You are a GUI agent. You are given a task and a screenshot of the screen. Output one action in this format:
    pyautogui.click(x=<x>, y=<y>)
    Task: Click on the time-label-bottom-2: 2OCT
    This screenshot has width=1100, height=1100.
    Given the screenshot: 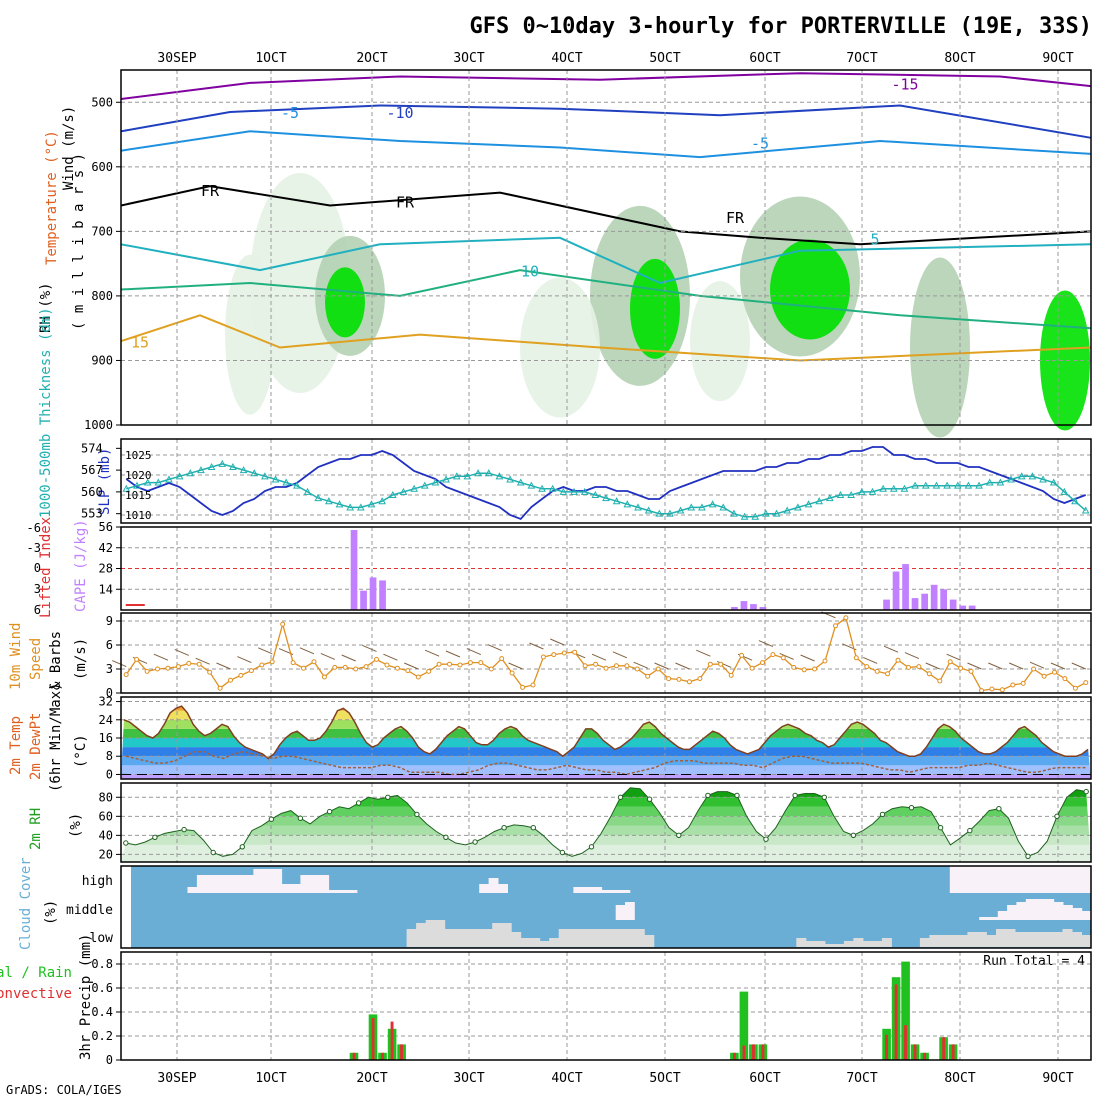 What is the action you would take?
    pyautogui.click(x=371, y=1078)
    